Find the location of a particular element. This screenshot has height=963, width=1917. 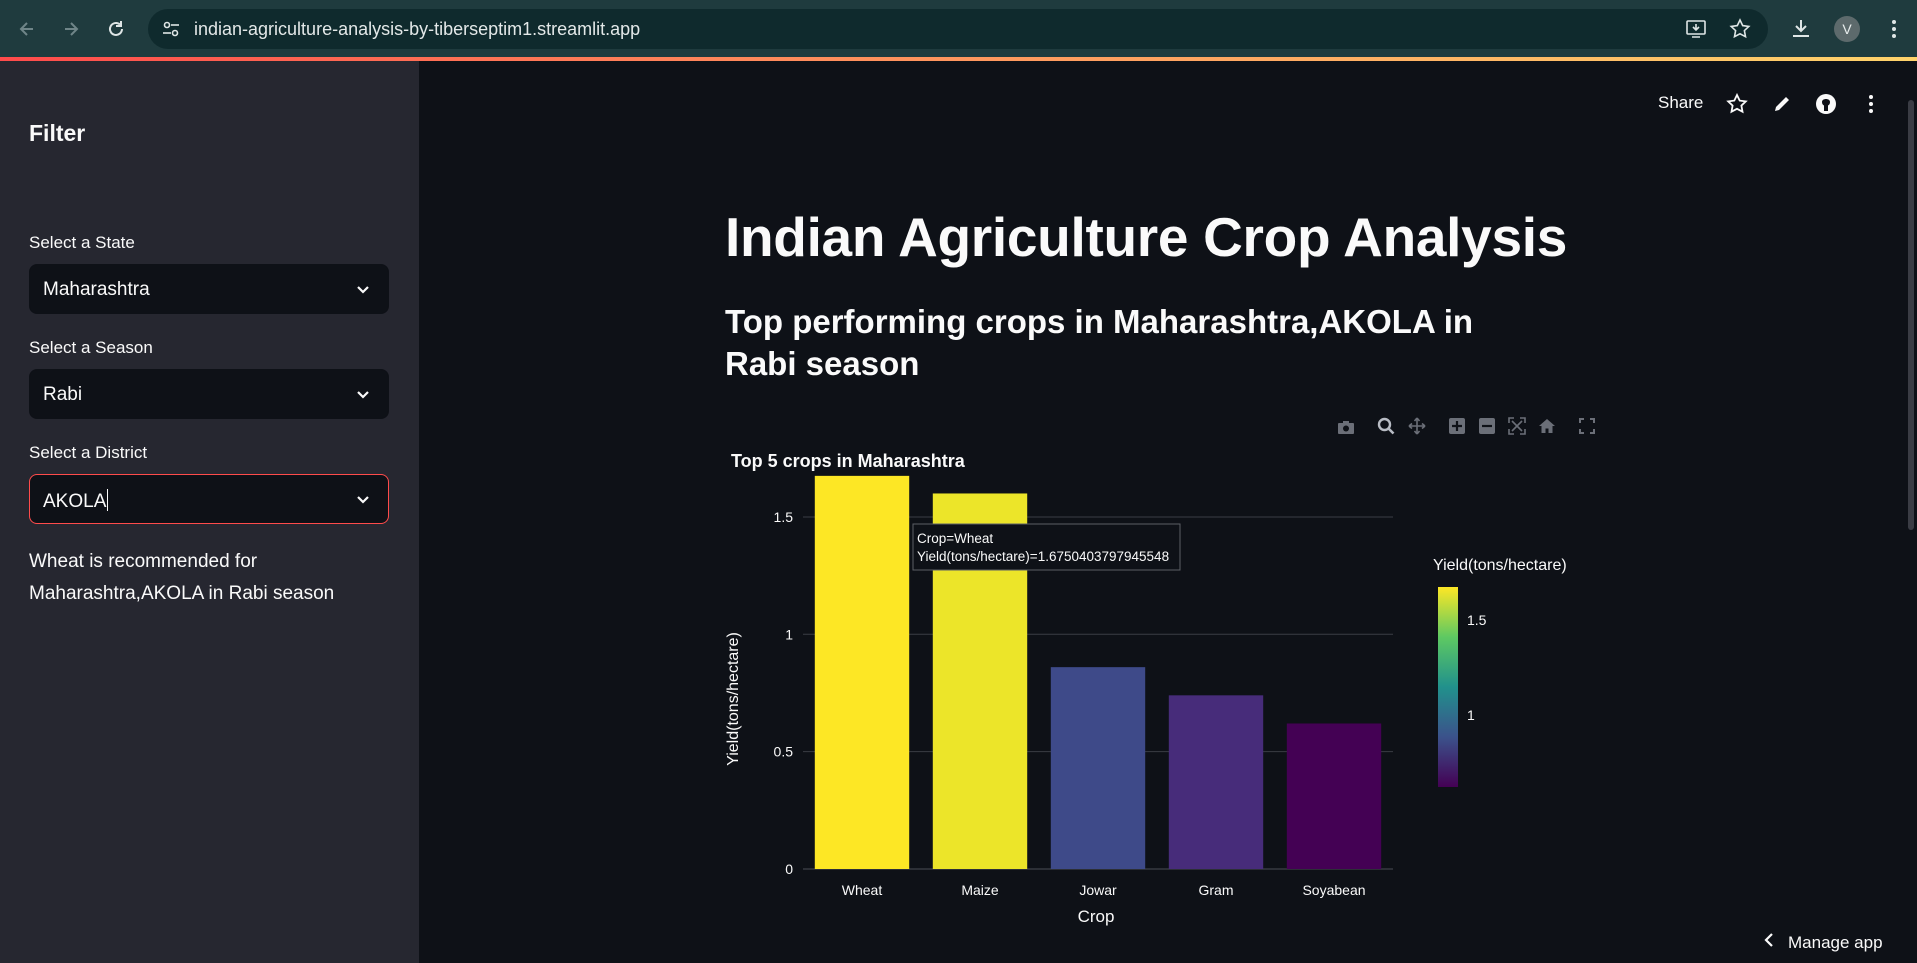

main-menu-icon is located at coordinates (1871, 104).